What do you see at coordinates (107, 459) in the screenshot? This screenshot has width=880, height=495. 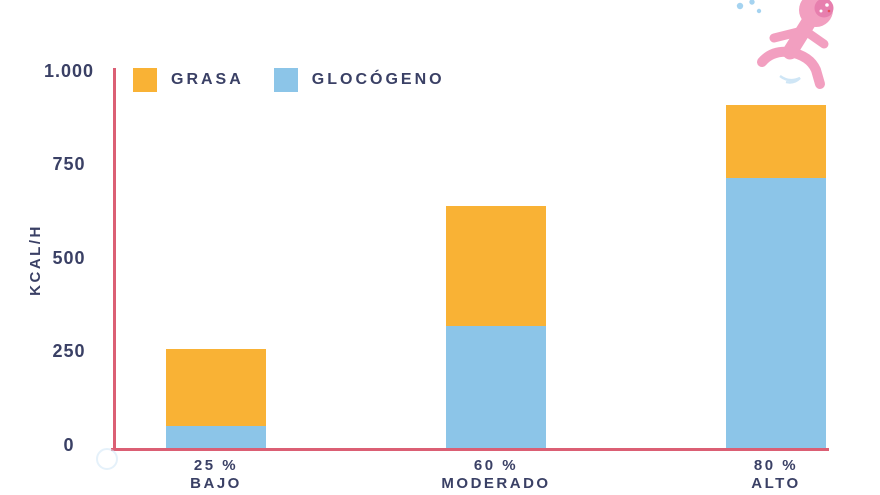 I see `corner-doodle-icon` at bounding box center [107, 459].